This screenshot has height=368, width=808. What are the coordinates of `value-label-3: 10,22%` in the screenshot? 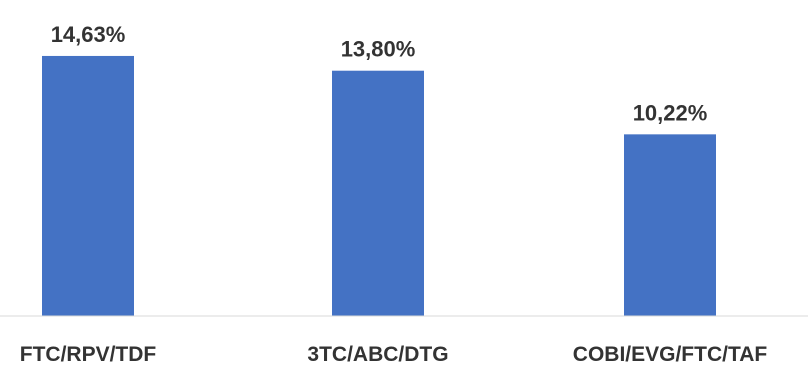 It's located at (670, 112).